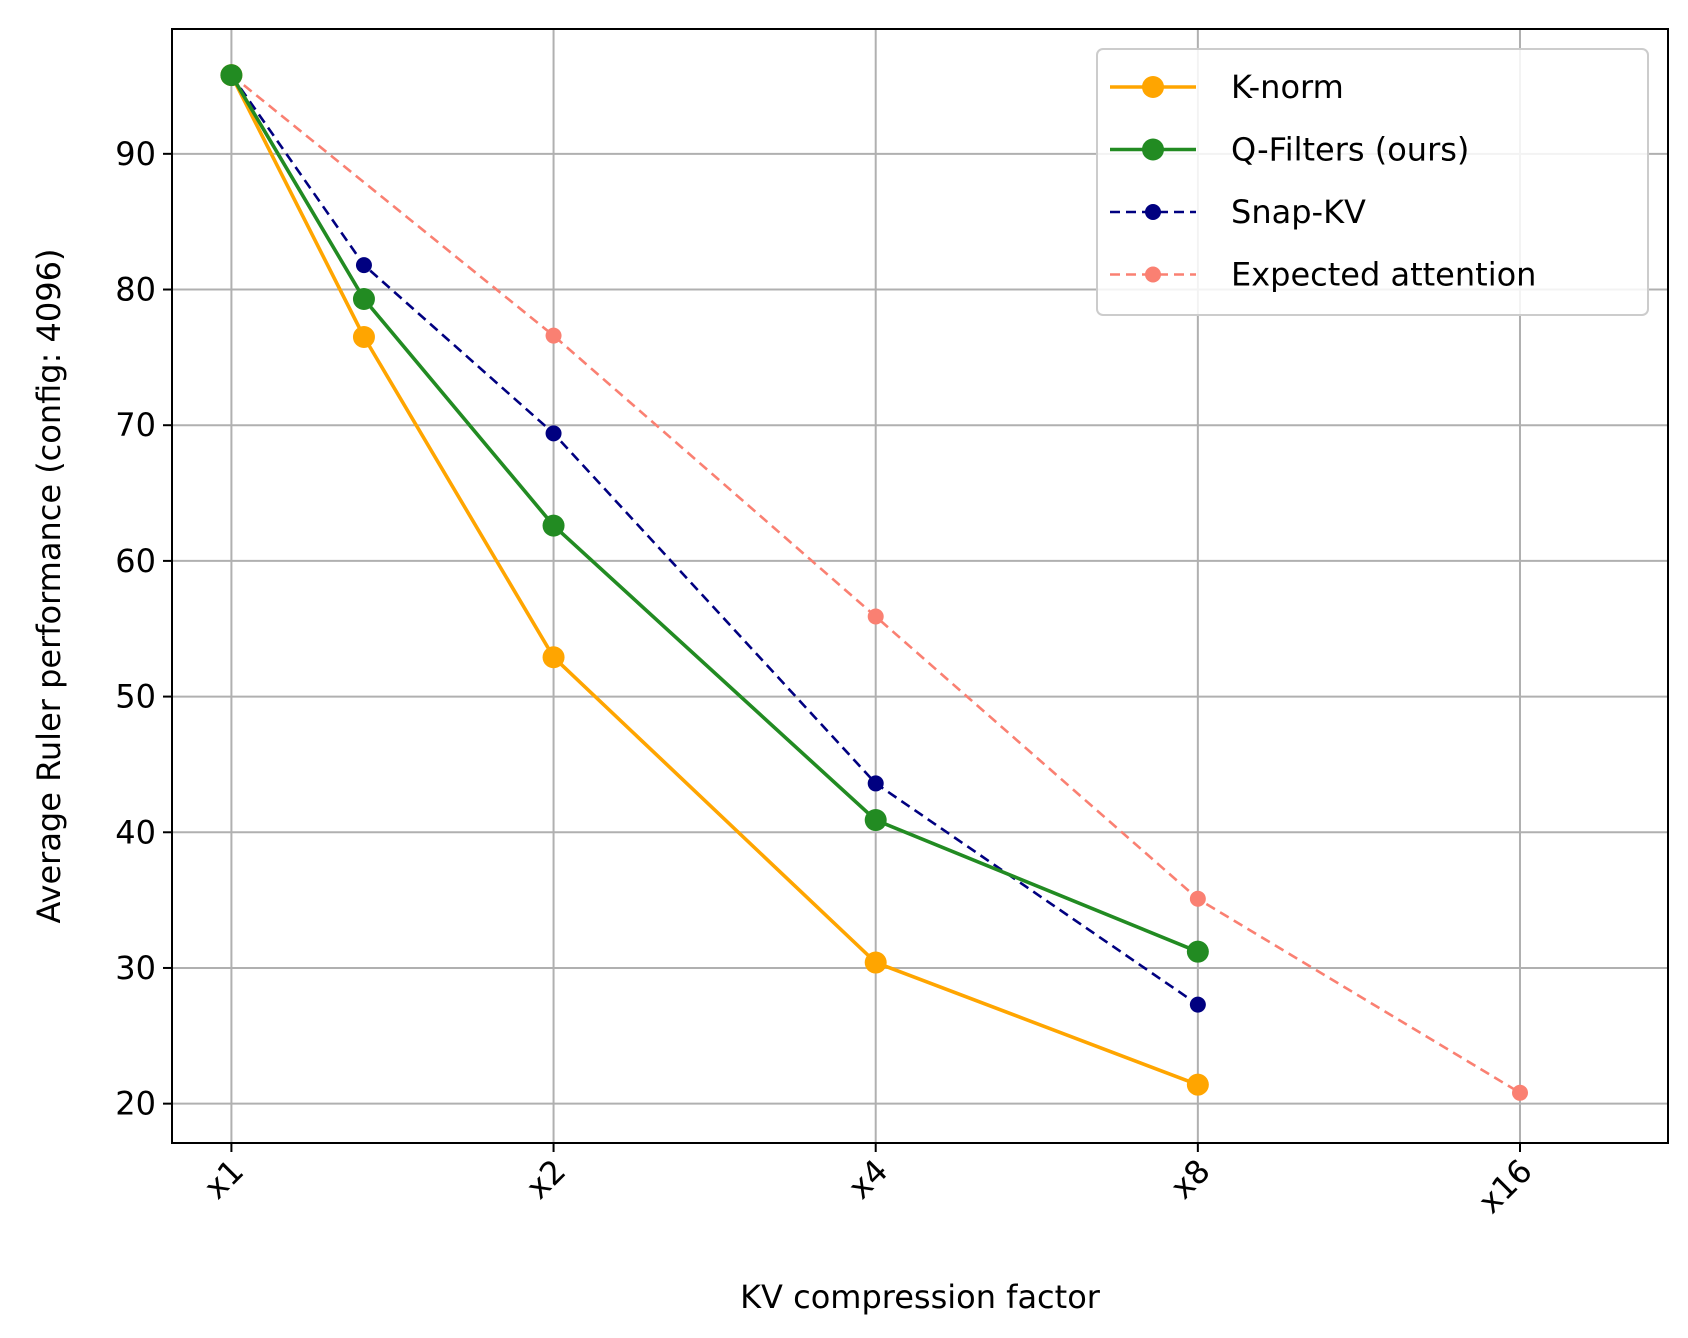 This screenshot has width=1688, height=1338. I want to click on y-axis: 20 30 40 50 60 70 80 90, so click(143, 629).